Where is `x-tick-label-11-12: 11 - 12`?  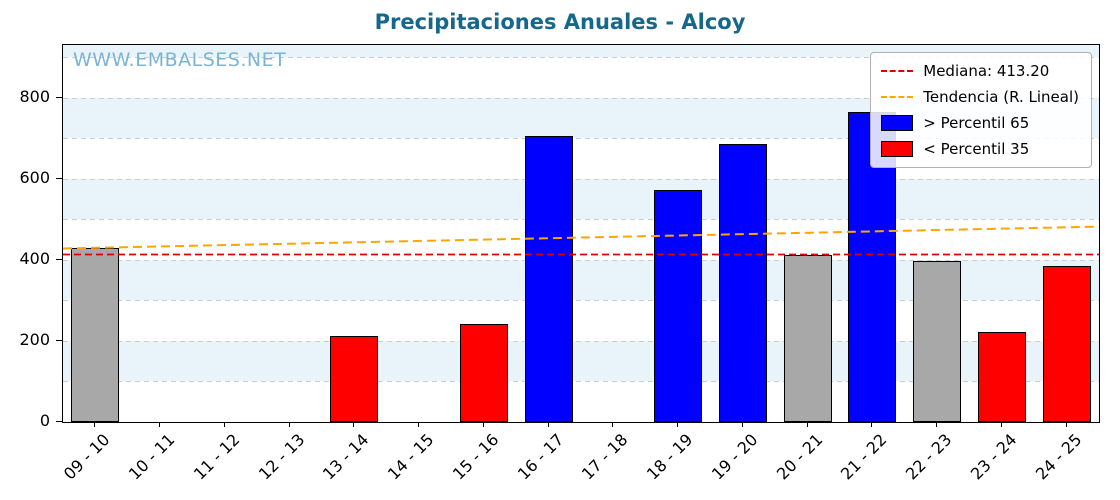 x-tick-label-11-12: 11 - 12 is located at coordinates (216, 457).